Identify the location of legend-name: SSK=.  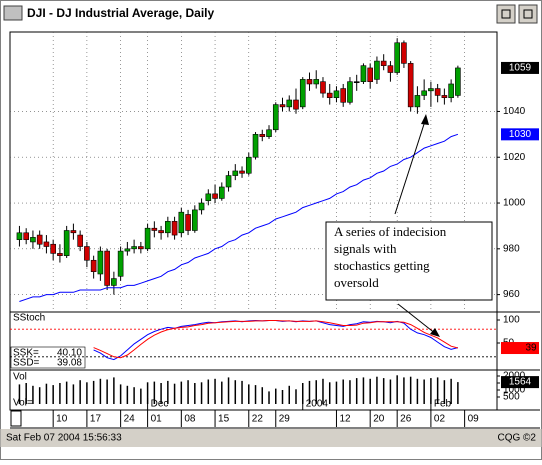
(26, 353).